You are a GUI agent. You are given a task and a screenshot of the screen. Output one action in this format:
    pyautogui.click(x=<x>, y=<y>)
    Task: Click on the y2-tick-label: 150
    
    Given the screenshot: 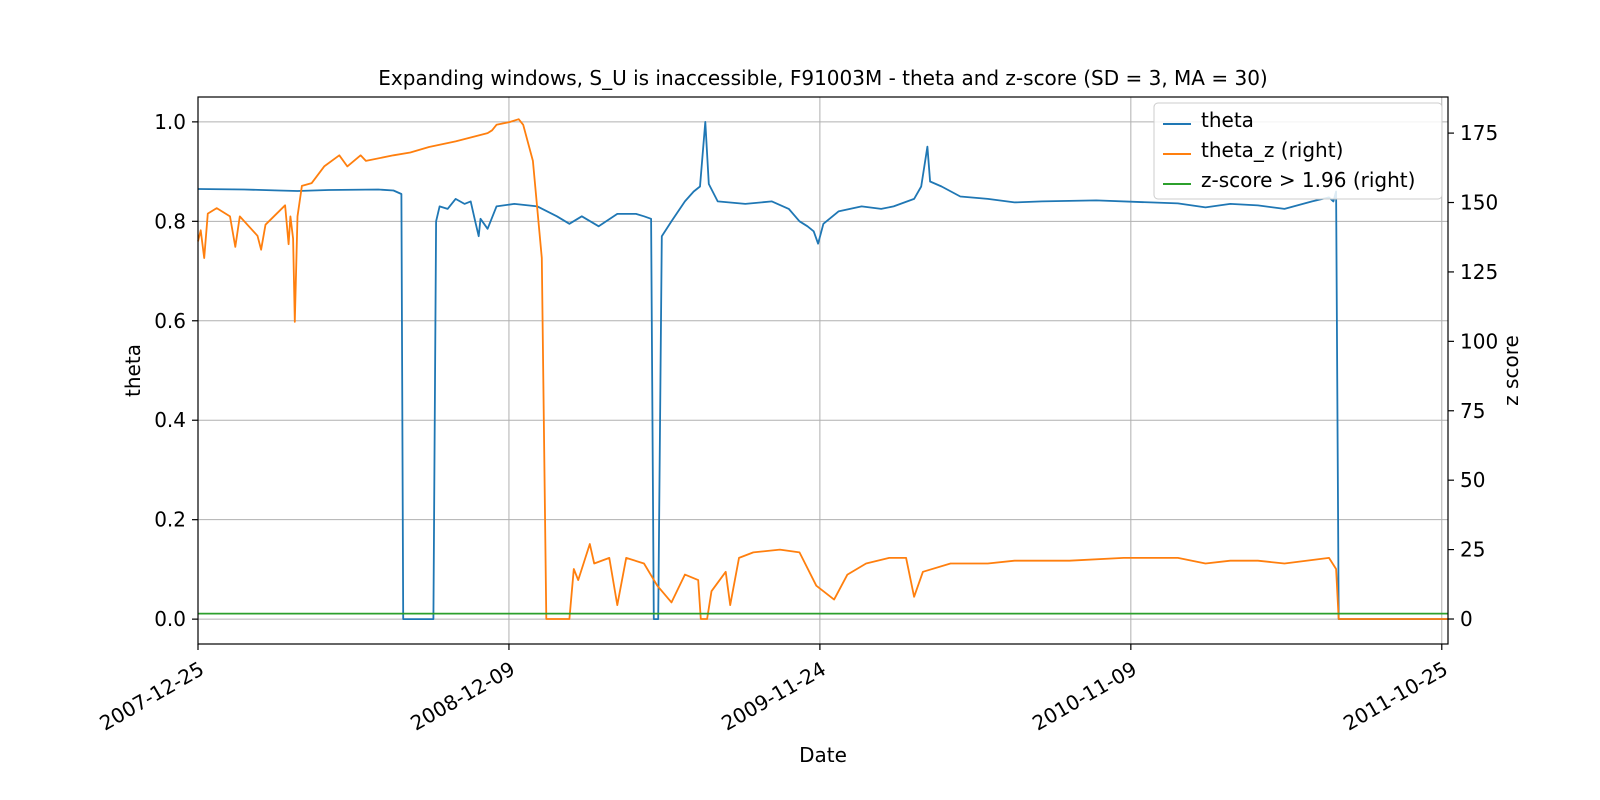 What is the action you would take?
    pyautogui.click(x=1479, y=203)
    